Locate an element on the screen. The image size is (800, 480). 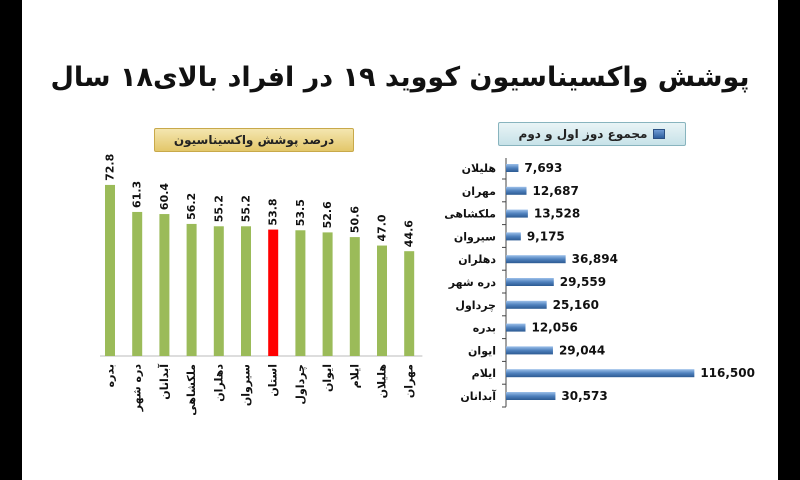
coverage-legend: درصد پوشش واکسیناسیون is located at coordinates (254, 140).